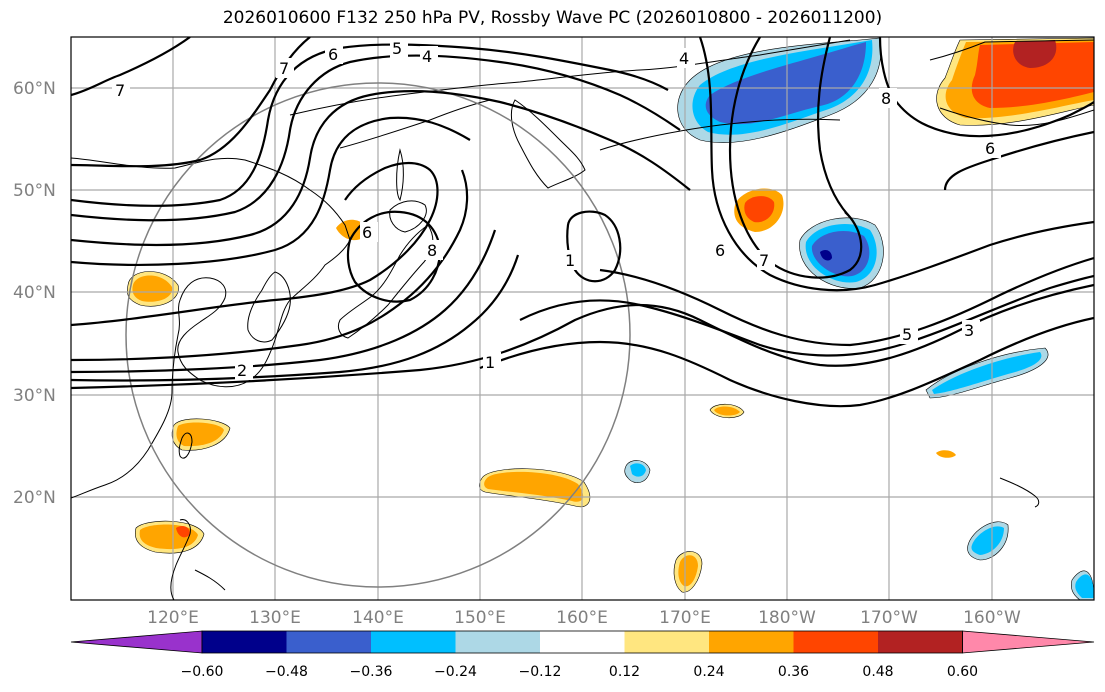 The height and width of the screenshot is (692, 1105). Describe the element at coordinates (540, 672) in the screenshot. I see `colorbar-tick-label: −0.12` at that location.